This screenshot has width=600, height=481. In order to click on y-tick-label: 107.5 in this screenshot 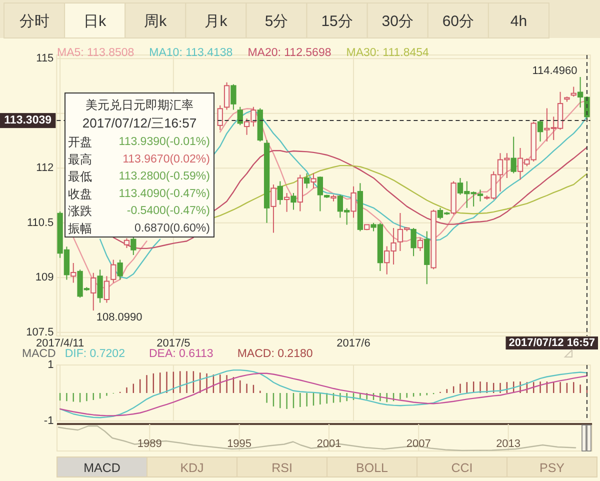, I will do `click(40, 332)`.